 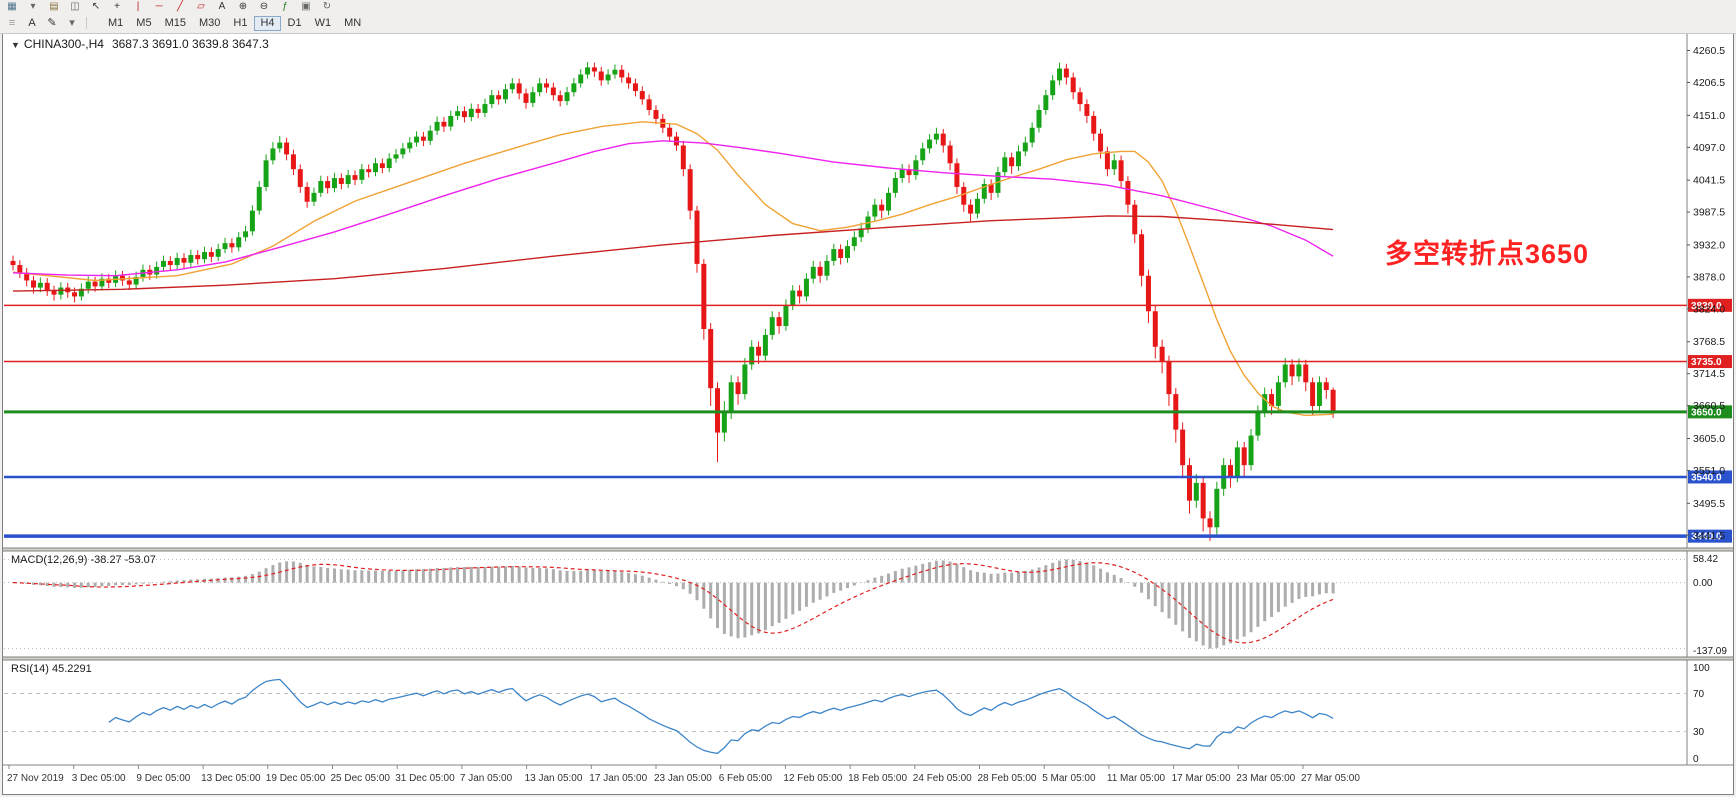 What do you see at coordinates (32, 22) in the screenshot?
I see `text-label-icon: A` at bounding box center [32, 22].